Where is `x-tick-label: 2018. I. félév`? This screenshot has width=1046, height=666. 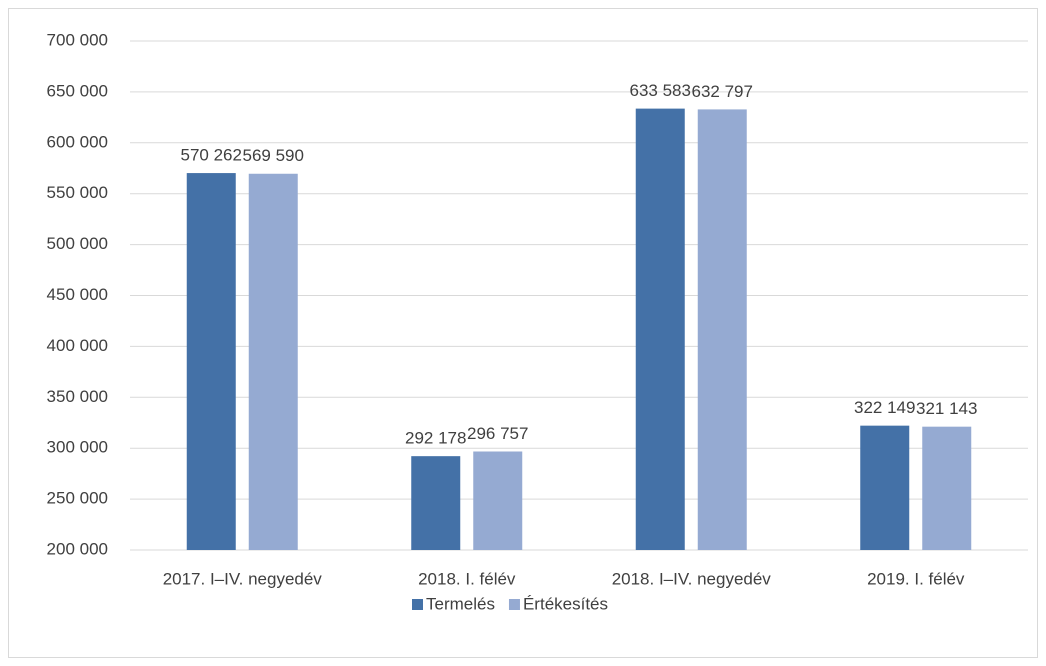 x-tick-label: 2018. I. félév is located at coordinates (467, 578).